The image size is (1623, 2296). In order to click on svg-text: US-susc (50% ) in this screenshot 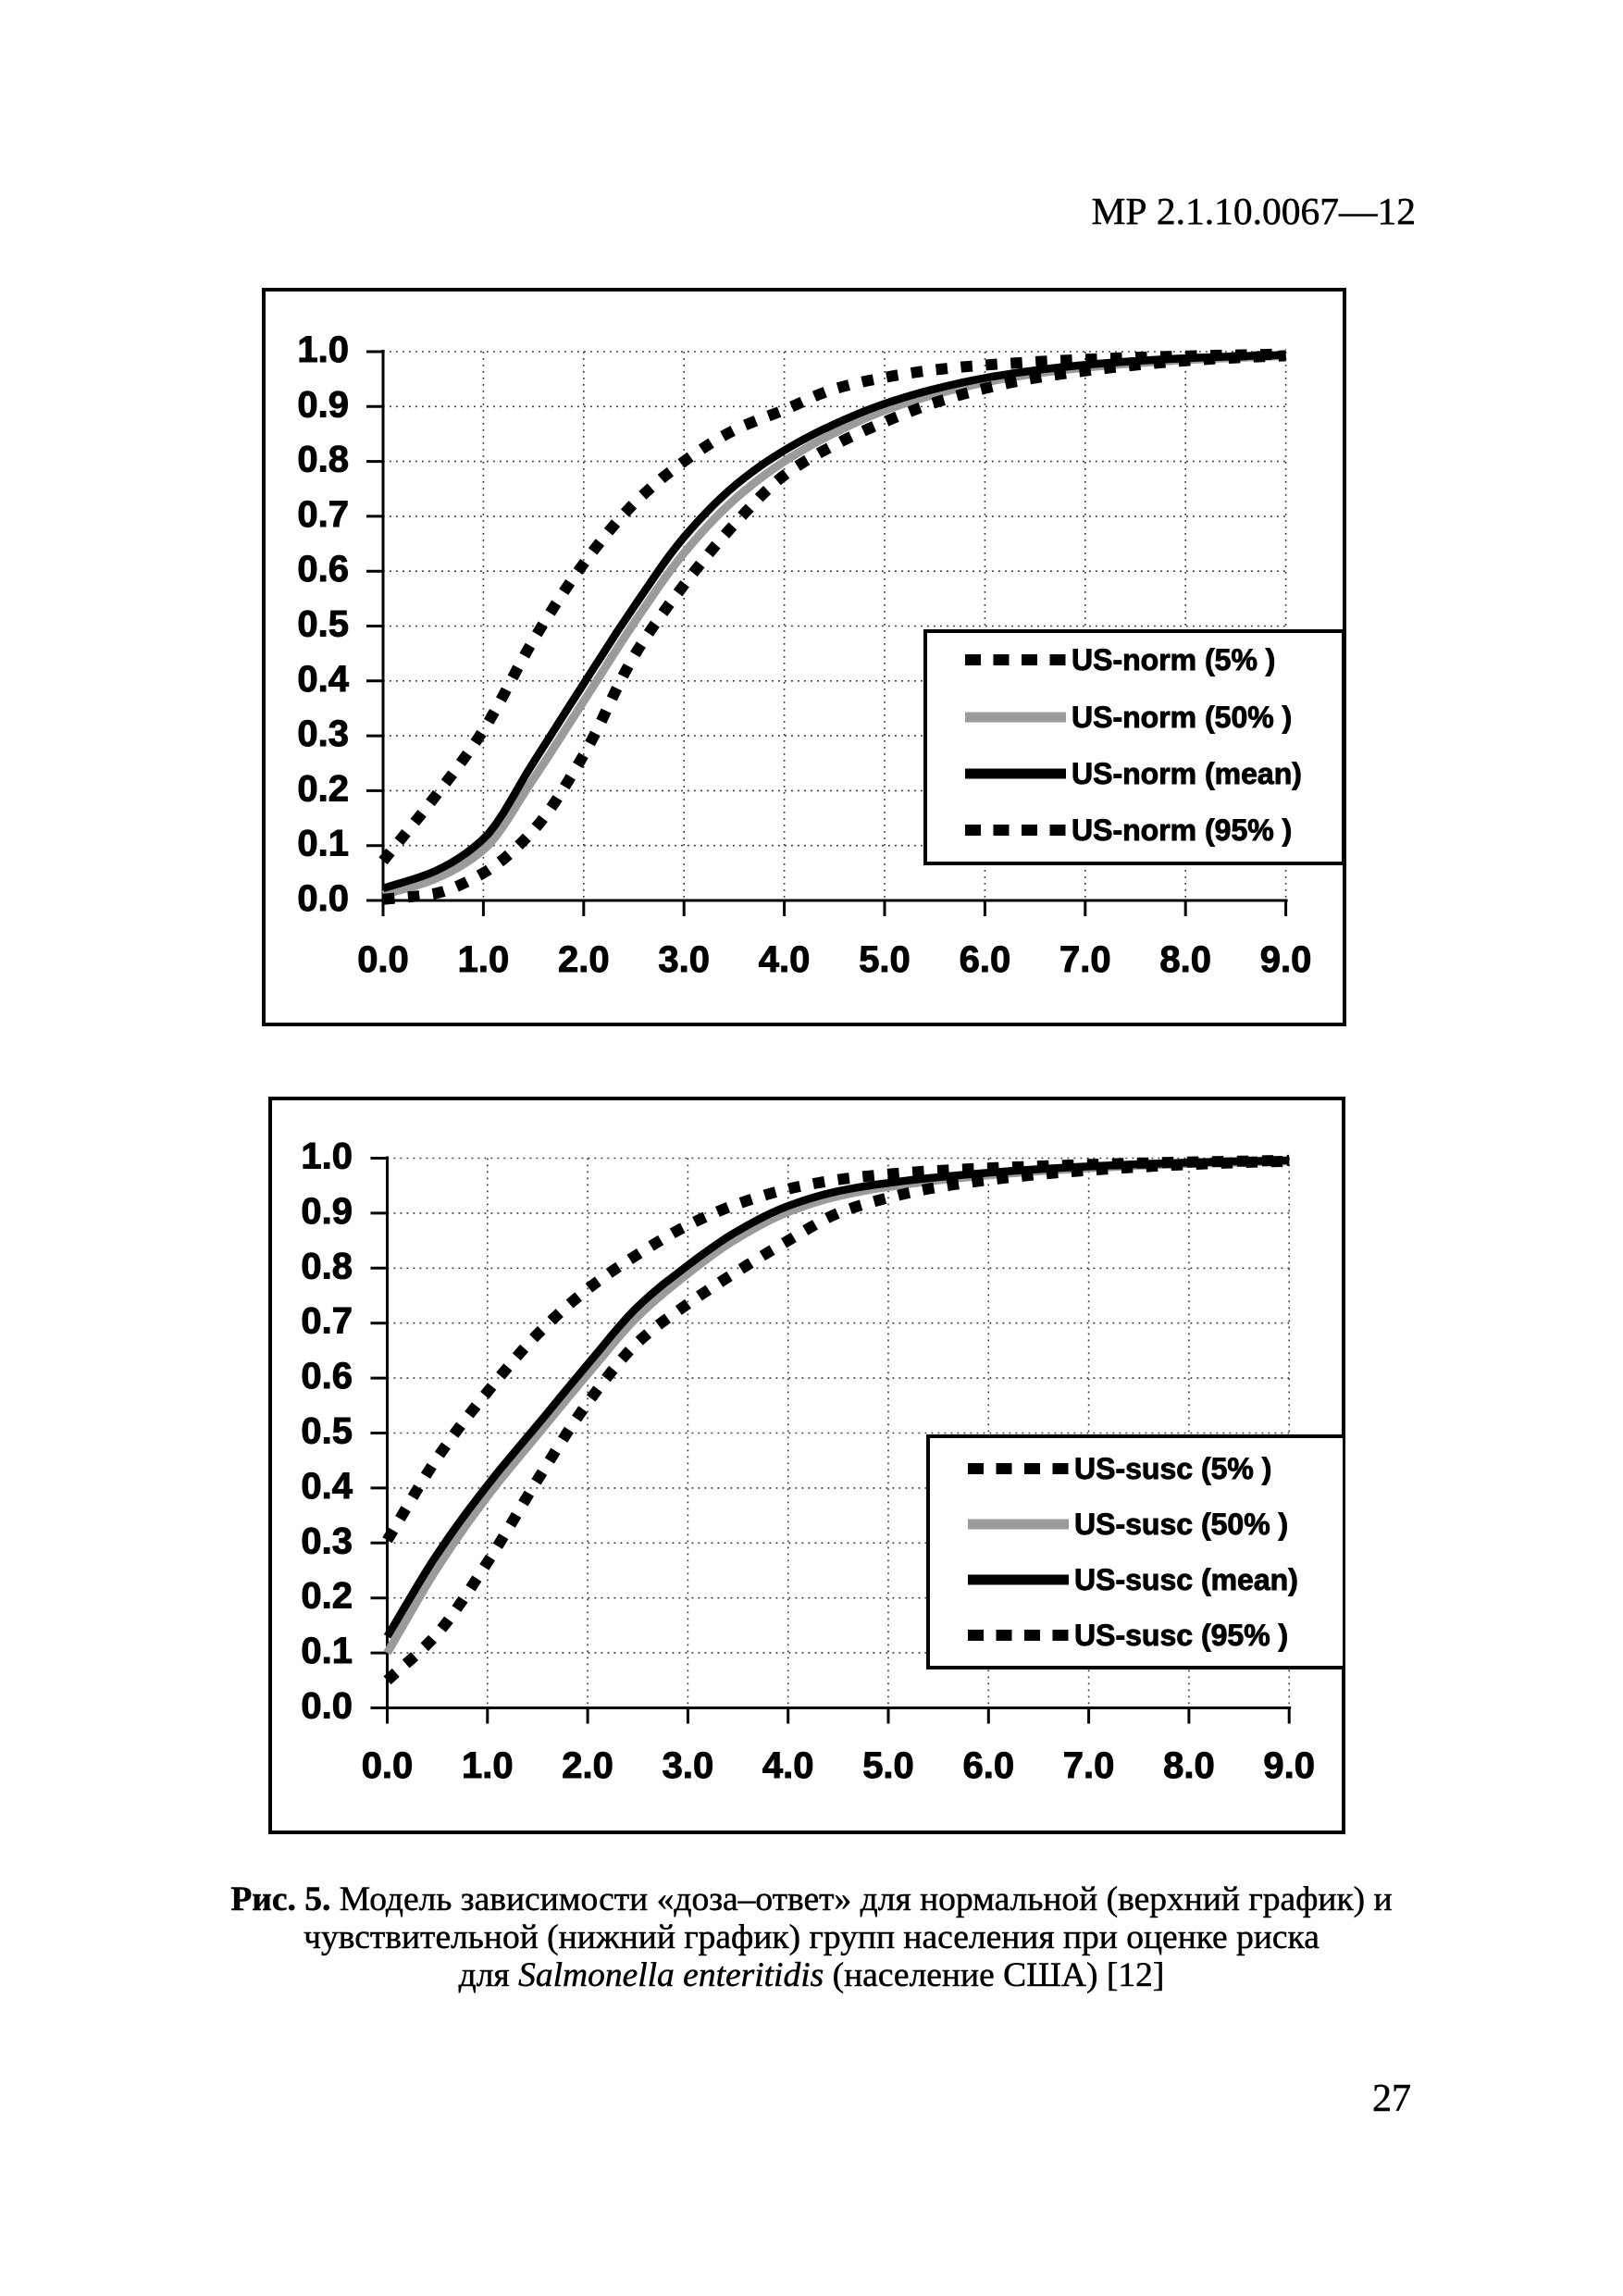, I will do `click(1181, 1525)`.